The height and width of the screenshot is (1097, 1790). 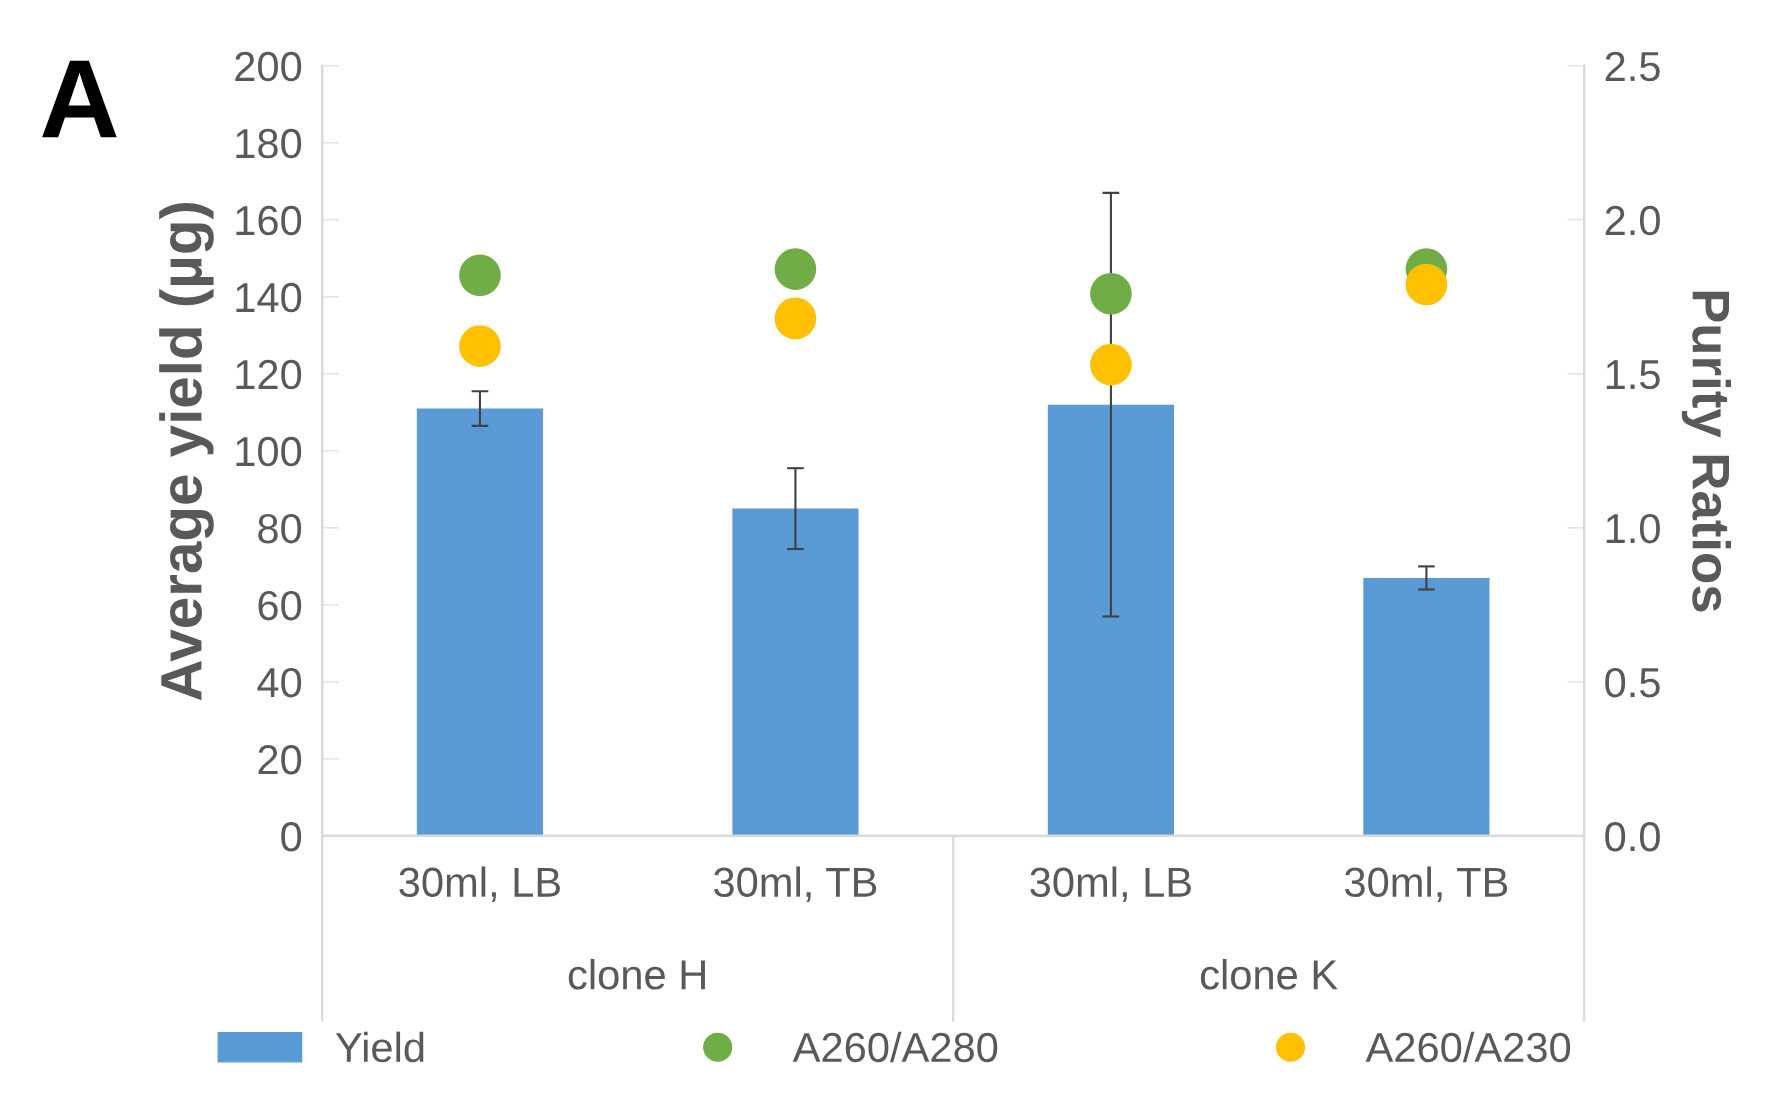 I want to click on y-tick-label: 20, so click(x=280, y=759).